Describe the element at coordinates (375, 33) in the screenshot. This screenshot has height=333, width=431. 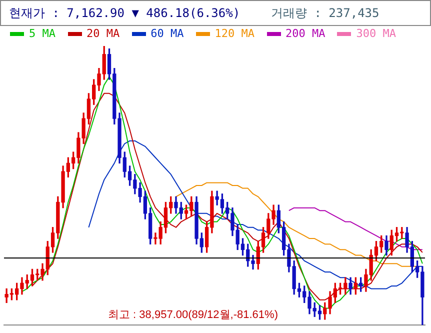
I see `legend-label: 300 MA` at that location.